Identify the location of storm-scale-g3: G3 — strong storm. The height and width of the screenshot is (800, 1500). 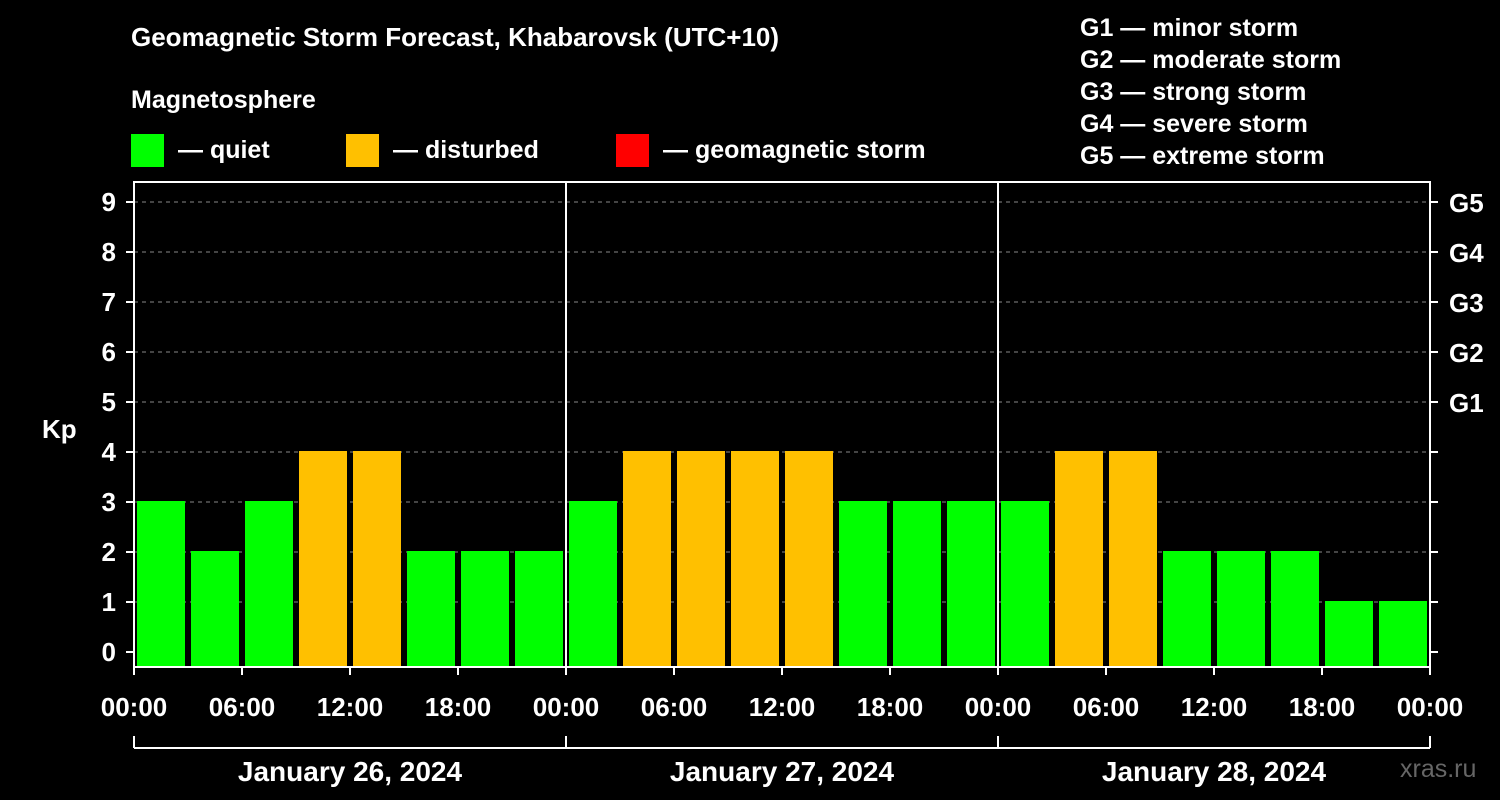
(1193, 92).